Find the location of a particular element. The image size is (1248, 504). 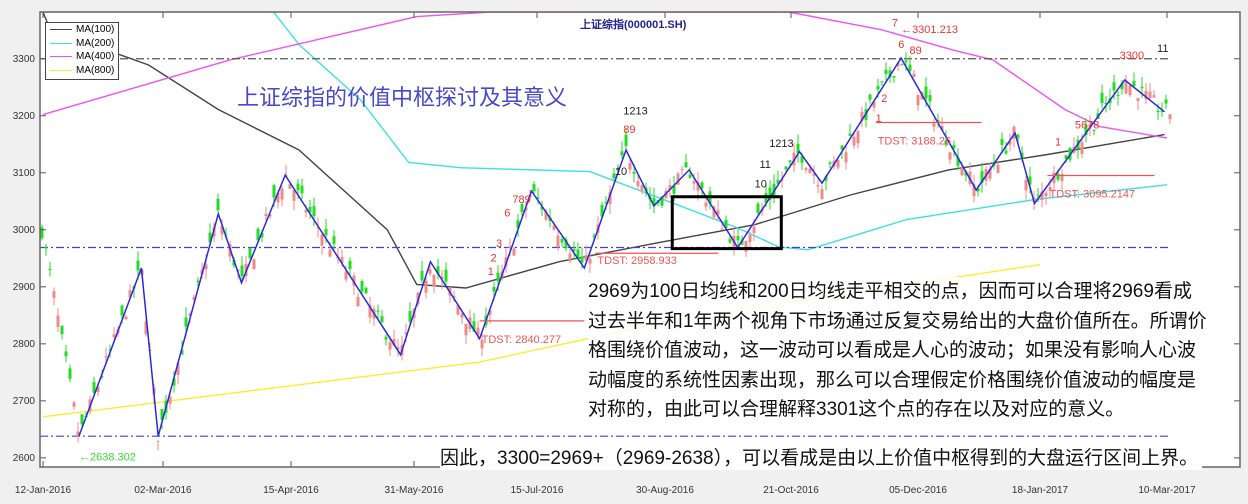

y-tick-label: 2700 is located at coordinates (24, 401).